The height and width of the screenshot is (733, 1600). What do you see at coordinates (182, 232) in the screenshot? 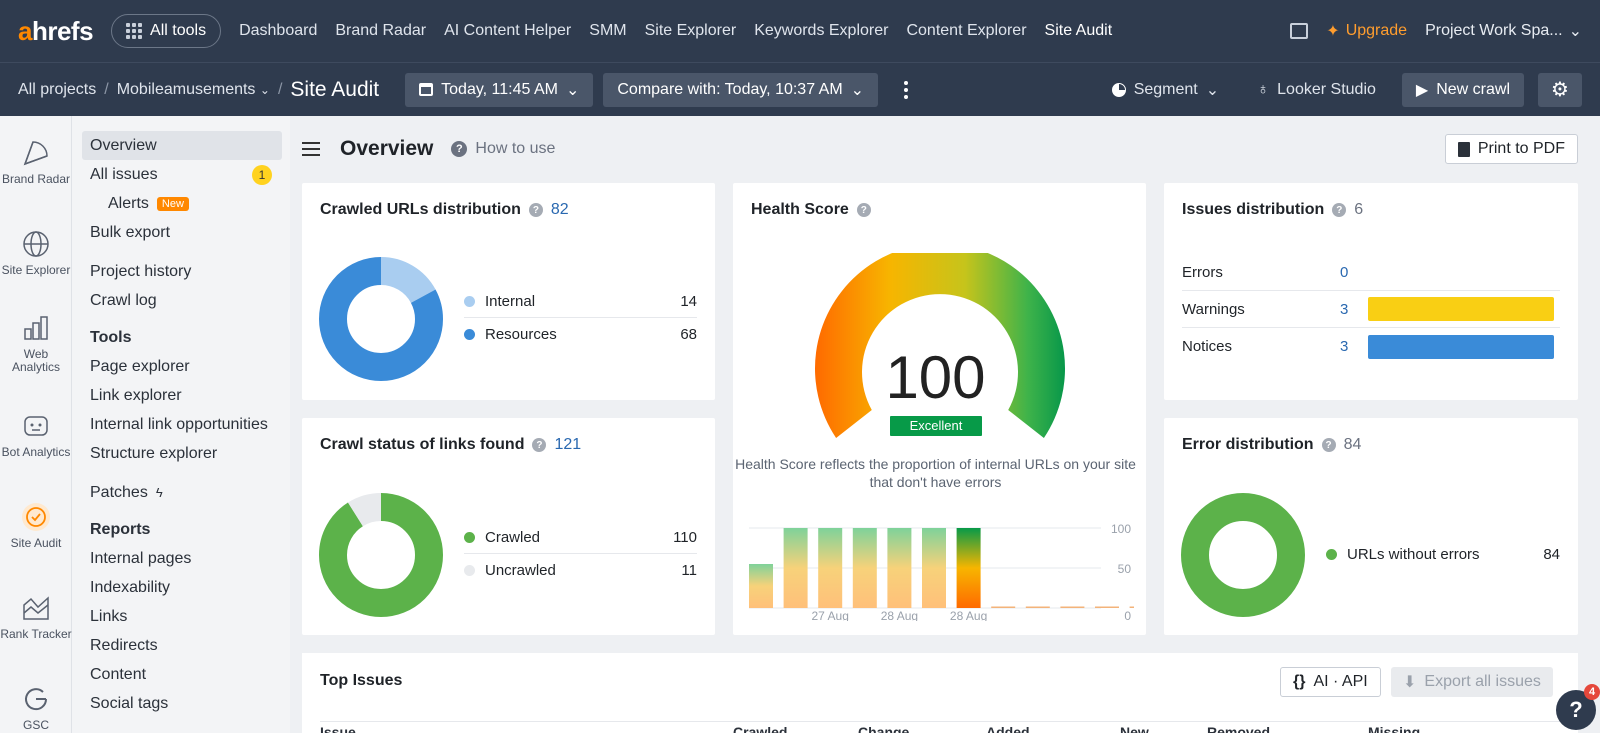
I see `menu-item-bulk-export: Bulk export` at bounding box center [182, 232].